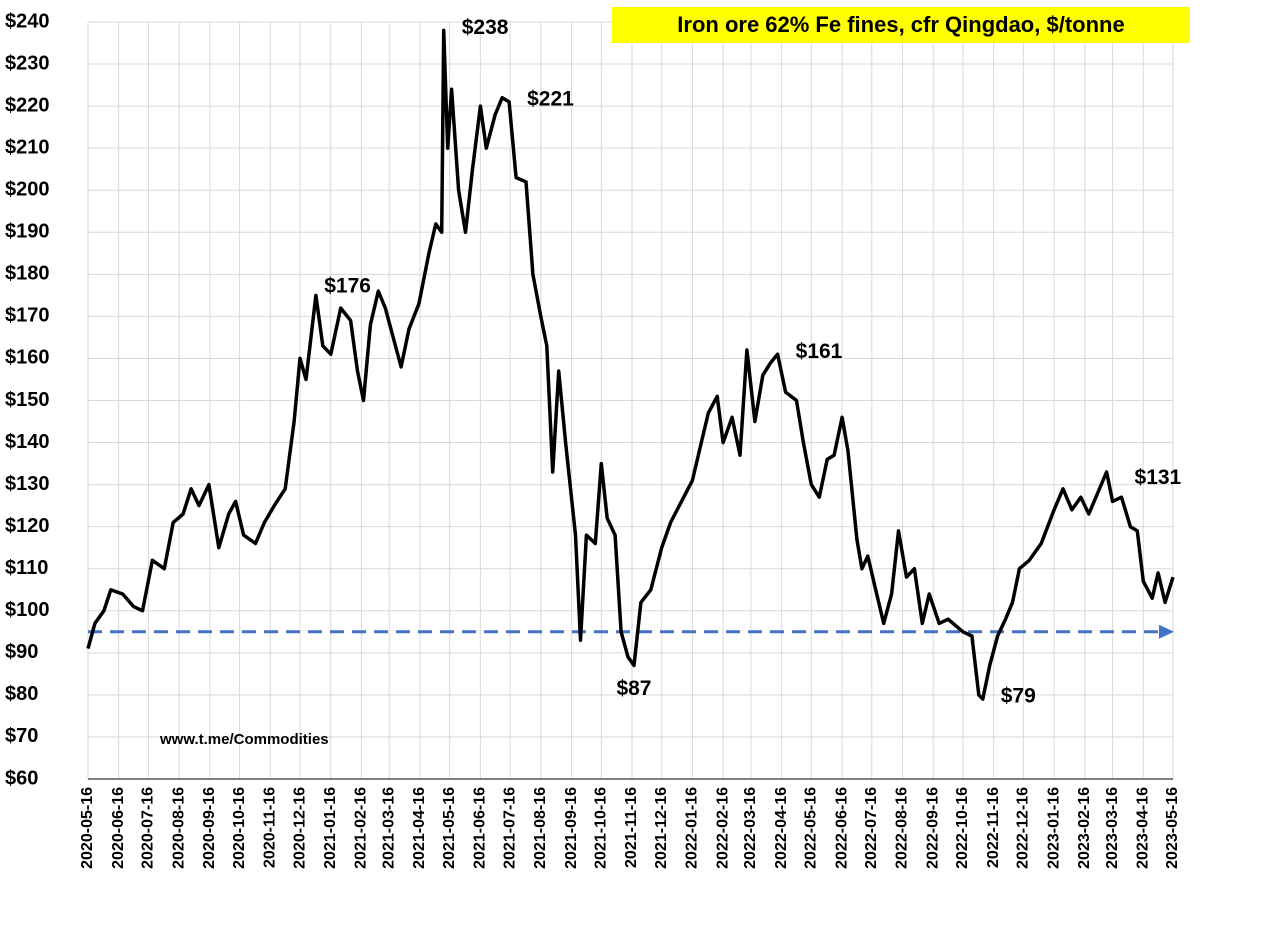  I want to click on x-tick-label: 2023-01-16, so click(1053, 828).